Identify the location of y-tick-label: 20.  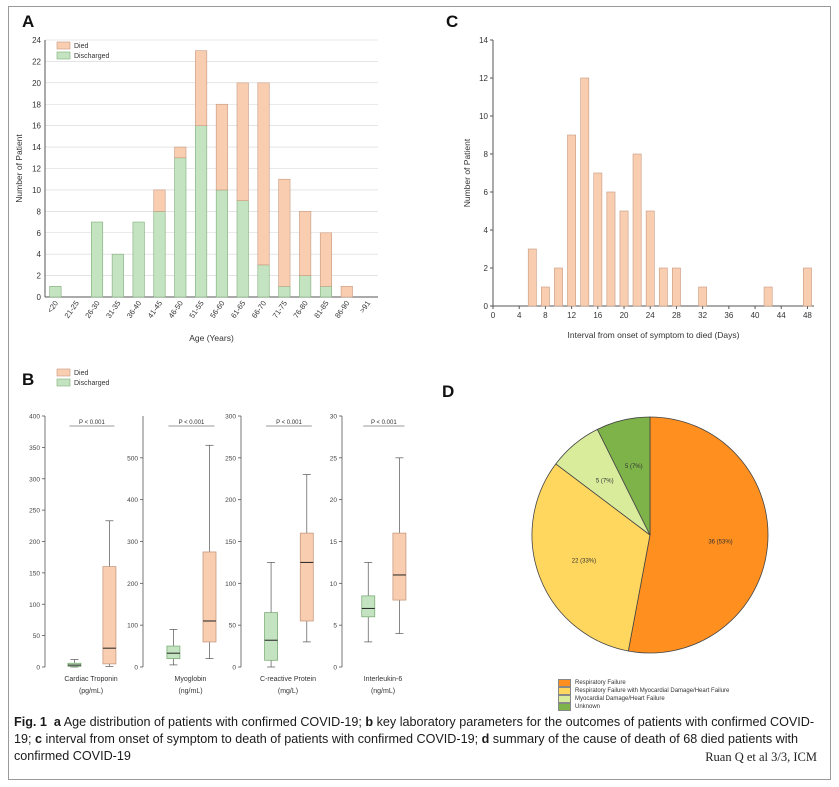
(334, 500).